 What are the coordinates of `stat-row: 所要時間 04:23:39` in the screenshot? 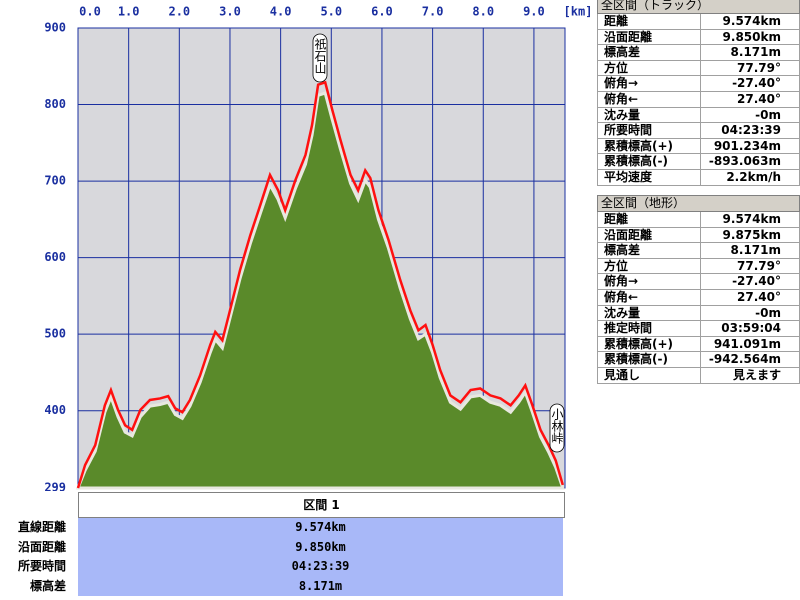 It's located at (698, 131).